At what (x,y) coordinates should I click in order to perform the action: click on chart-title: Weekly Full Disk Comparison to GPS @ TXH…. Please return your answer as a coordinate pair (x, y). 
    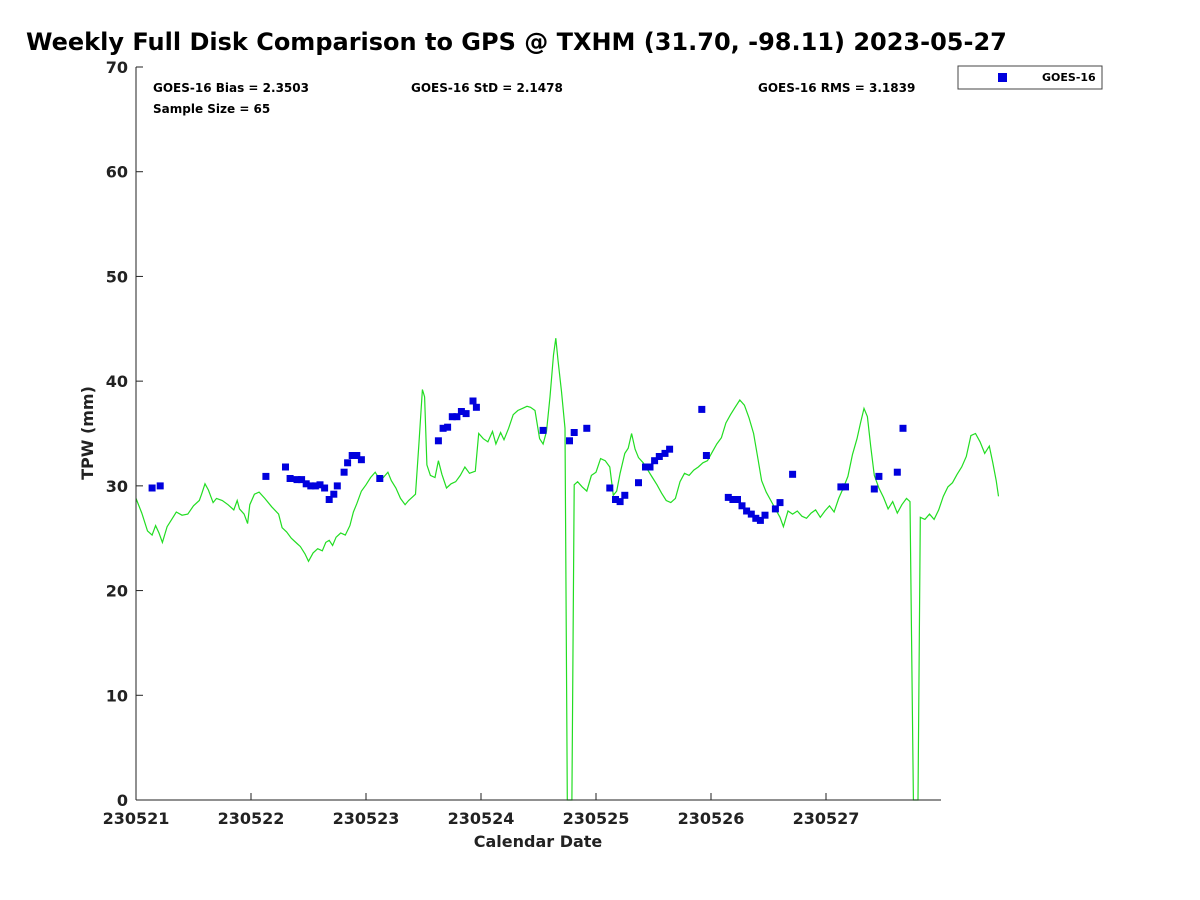
    Looking at the image, I should click on (516, 42).